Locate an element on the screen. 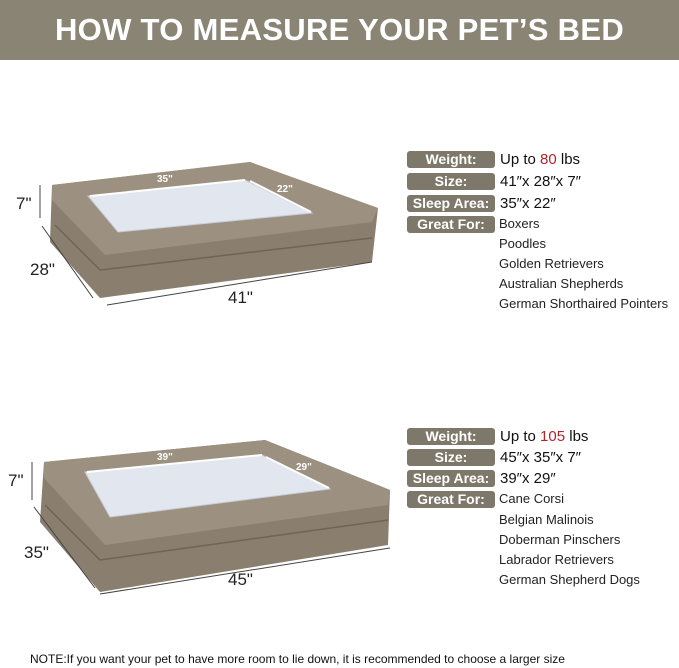 Image resolution: width=679 pixels, height=668 pixels. size-row: Size: 45″x 35″x 7″ is located at coordinates (494, 457).